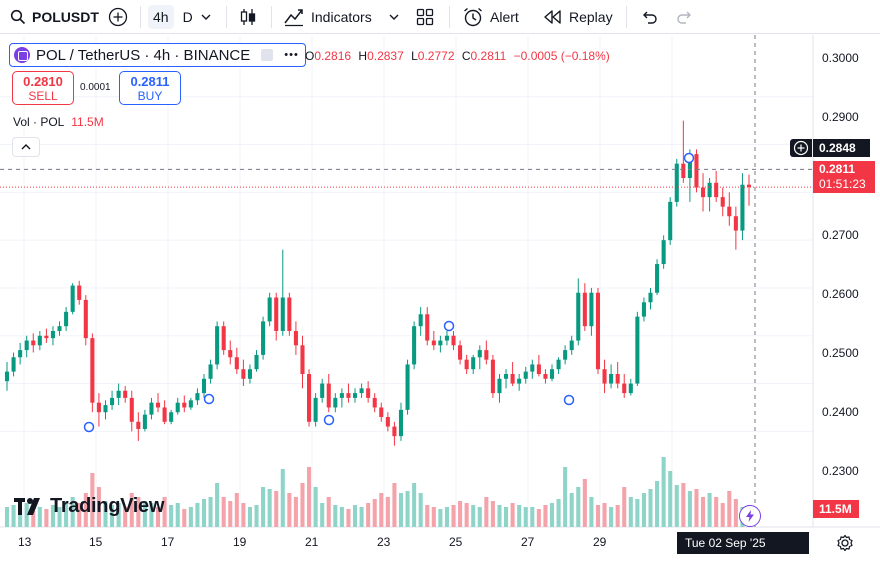  Describe the element at coordinates (96, 542) in the screenshot. I see `time-tick: 15` at that location.